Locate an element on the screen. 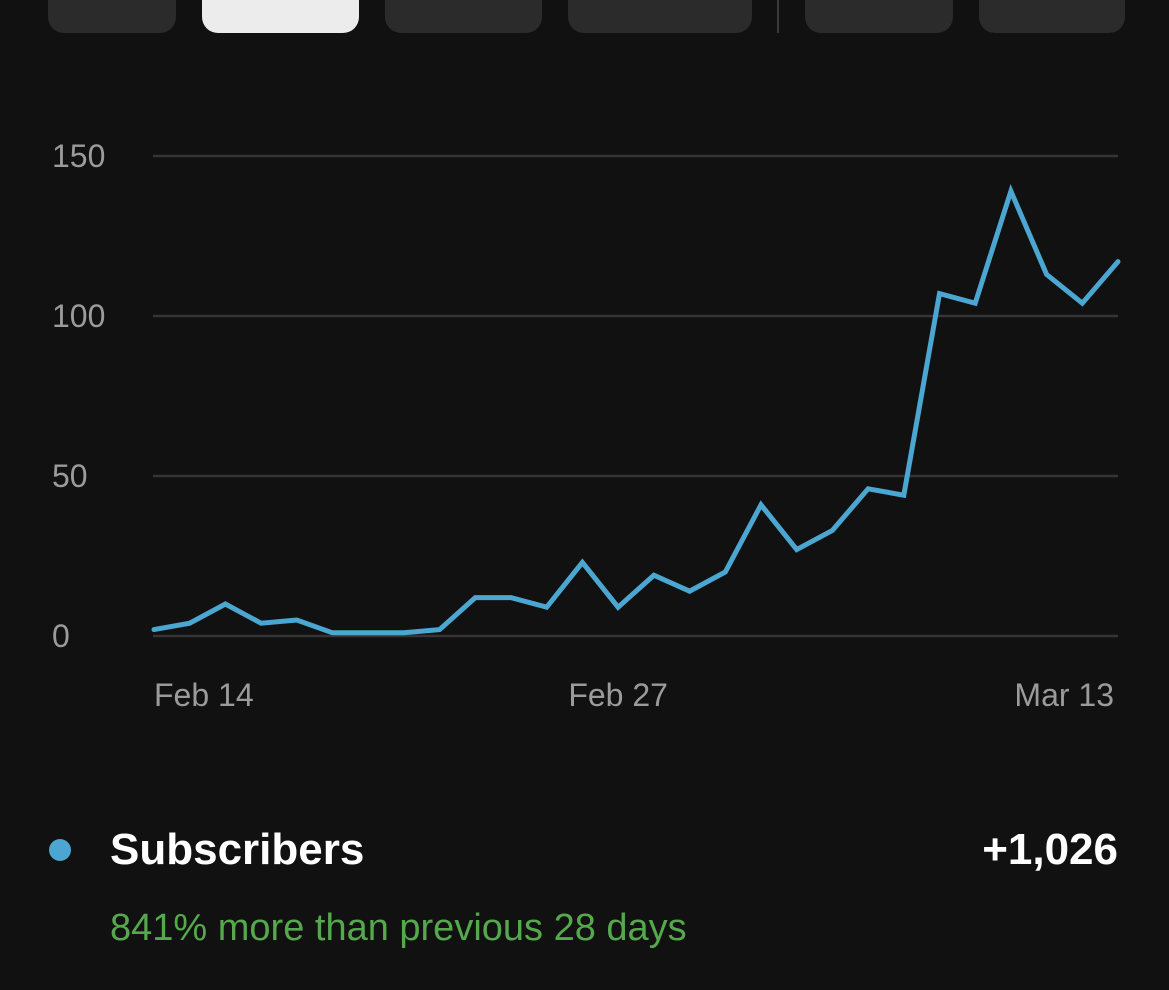 The width and height of the screenshot is (1169, 990). x-tick-label: Feb 27 is located at coordinates (618, 695).